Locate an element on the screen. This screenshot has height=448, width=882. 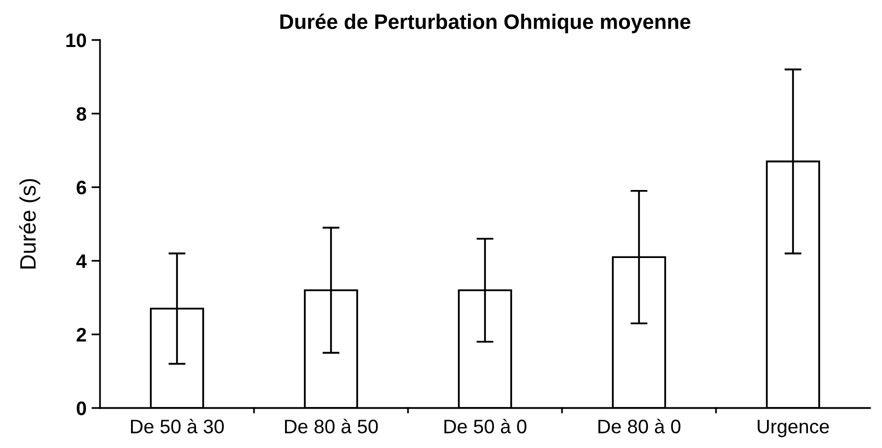
x-tick-label: De 50 à 30 is located at coordinates (177, 426).